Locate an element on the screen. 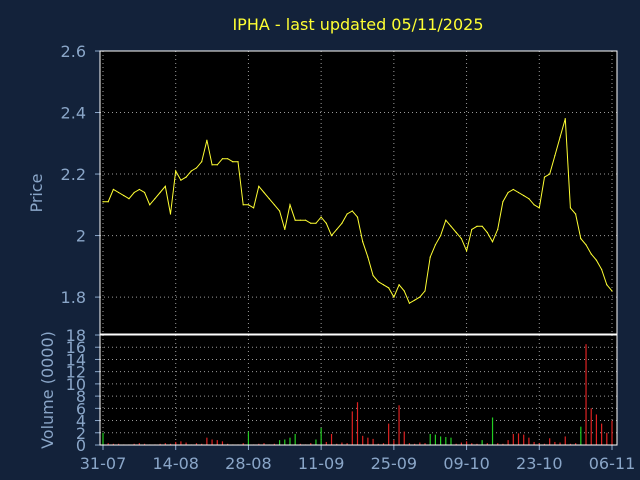 Image resolution: width=640 pixels, height=480 pixels. price-tick-label: 2.6 is located at coordinates (73, 51).